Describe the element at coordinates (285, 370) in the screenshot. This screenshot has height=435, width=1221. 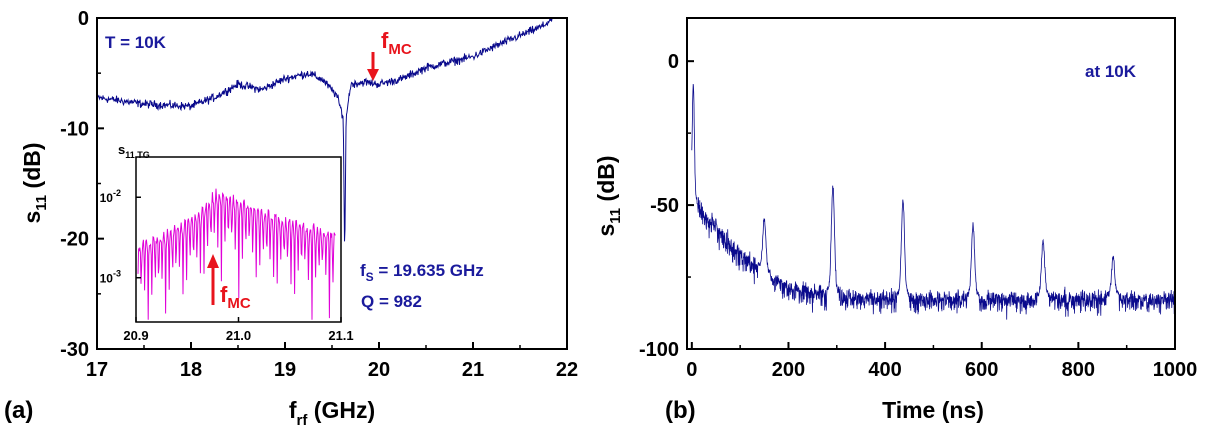
I see `panel-a-xtick-label: 19` at that location.